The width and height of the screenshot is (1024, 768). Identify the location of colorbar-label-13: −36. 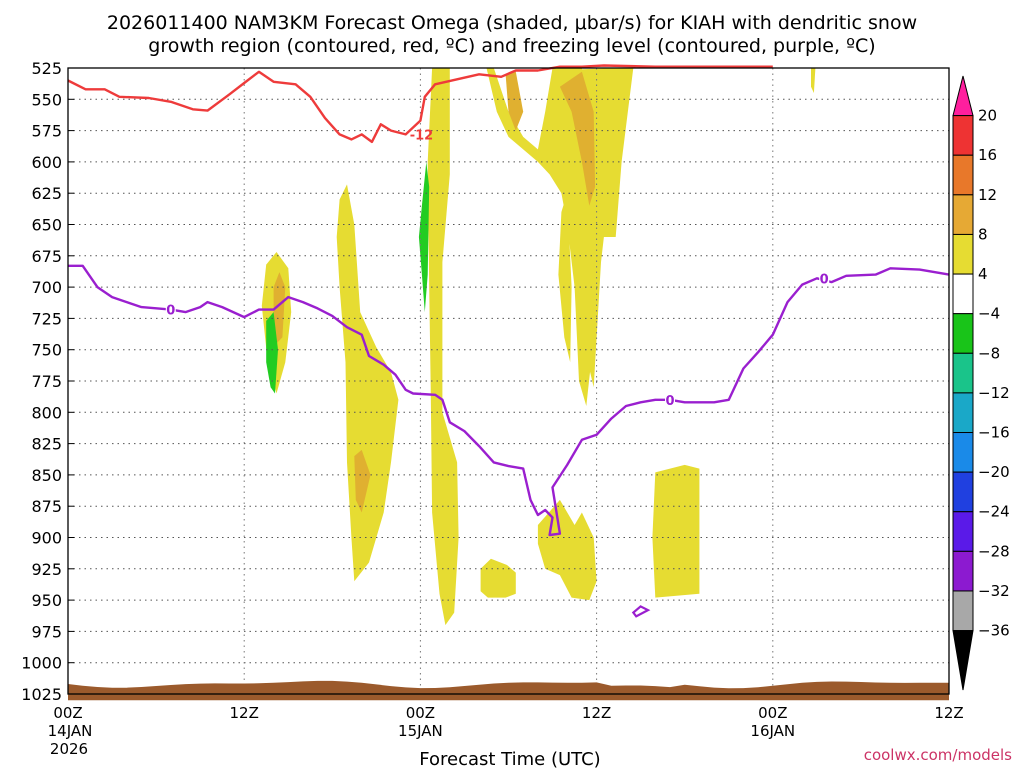
(994, 631).